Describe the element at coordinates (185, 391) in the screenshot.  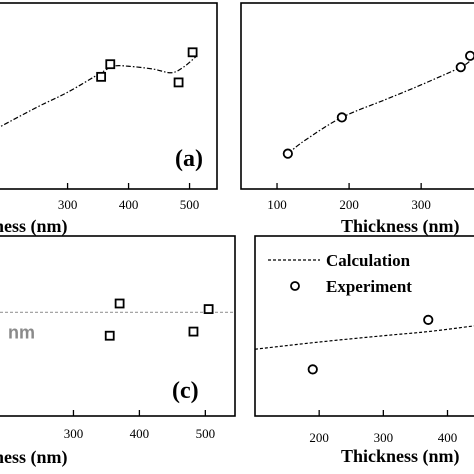
I see `panel-c-label: (c)` at that location.